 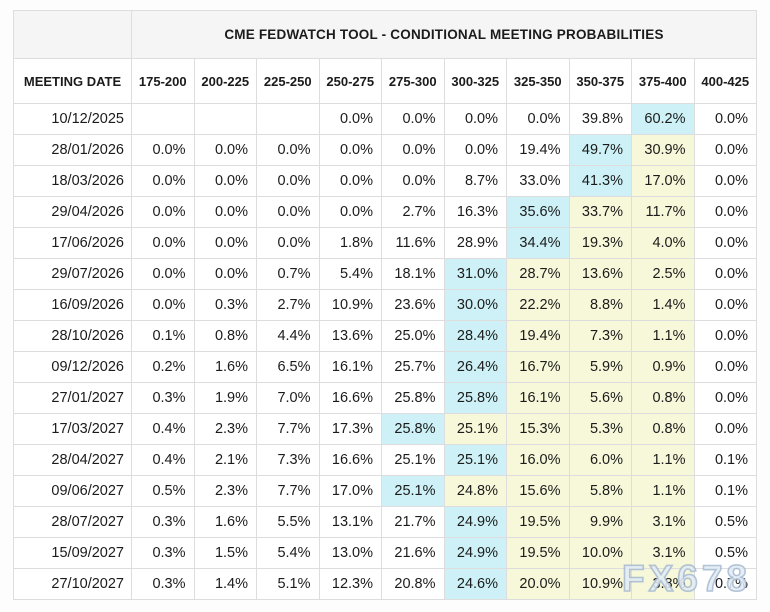 I want to click on probability-cell: 2.7%, so click(x=413, y=212).